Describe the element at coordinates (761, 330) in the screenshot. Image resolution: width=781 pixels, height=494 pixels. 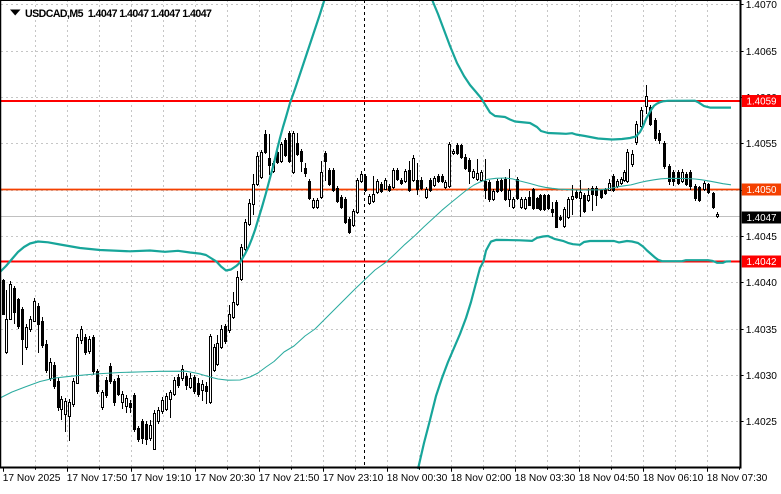
I see `svg-text: 1.4035` at that location.